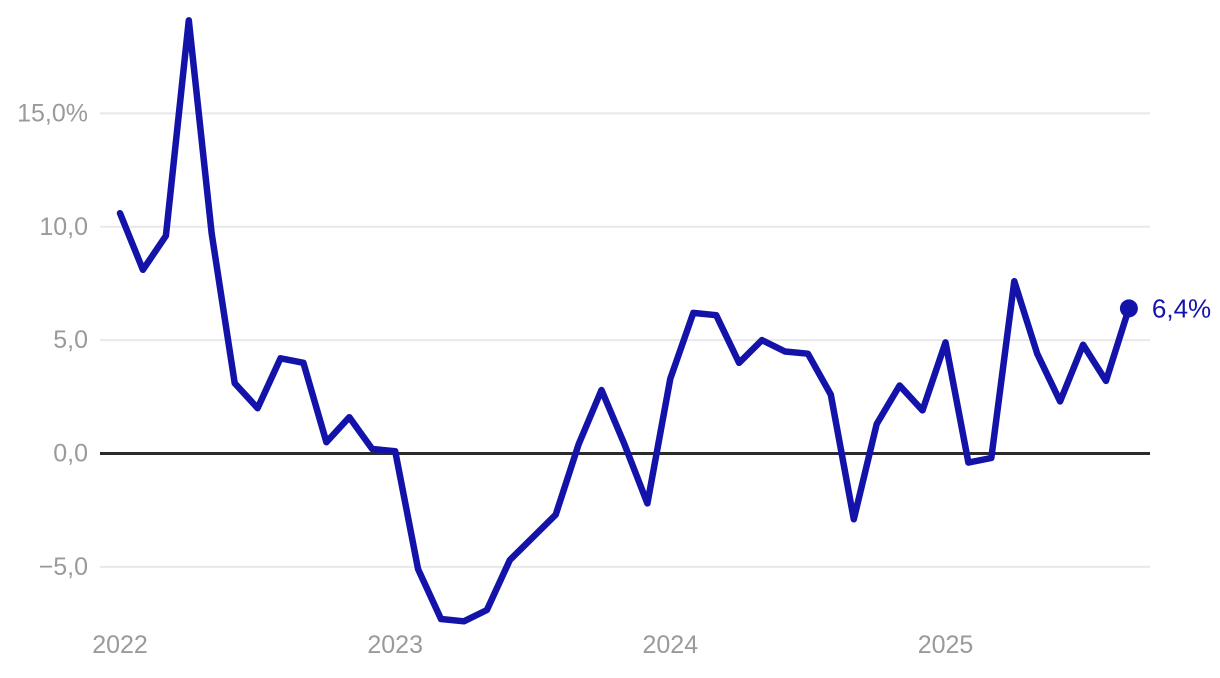 The height and width of the screenshot is (678, 1220). What do you see at coordinates (70, 340) in the screenshot?
I see `y-axis-tick-label: 5,0` at bounding box center [70, 340].